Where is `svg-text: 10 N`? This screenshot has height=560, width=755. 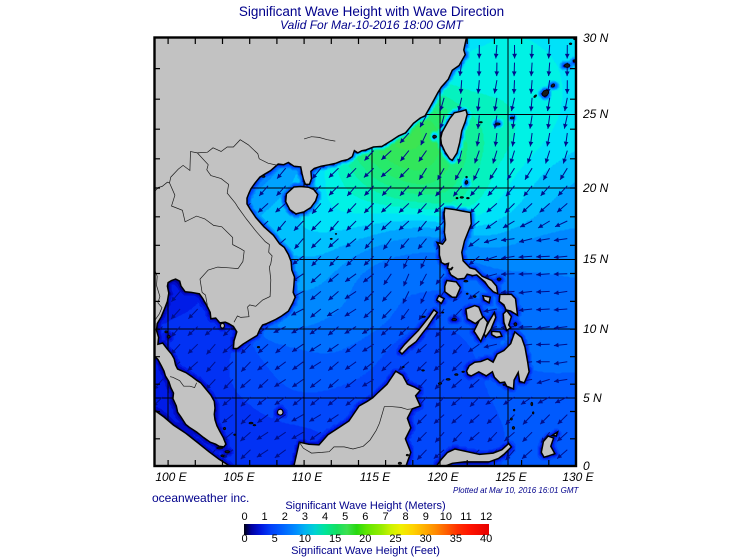
svg-text: 10 N is located at coordinates (596, 329).